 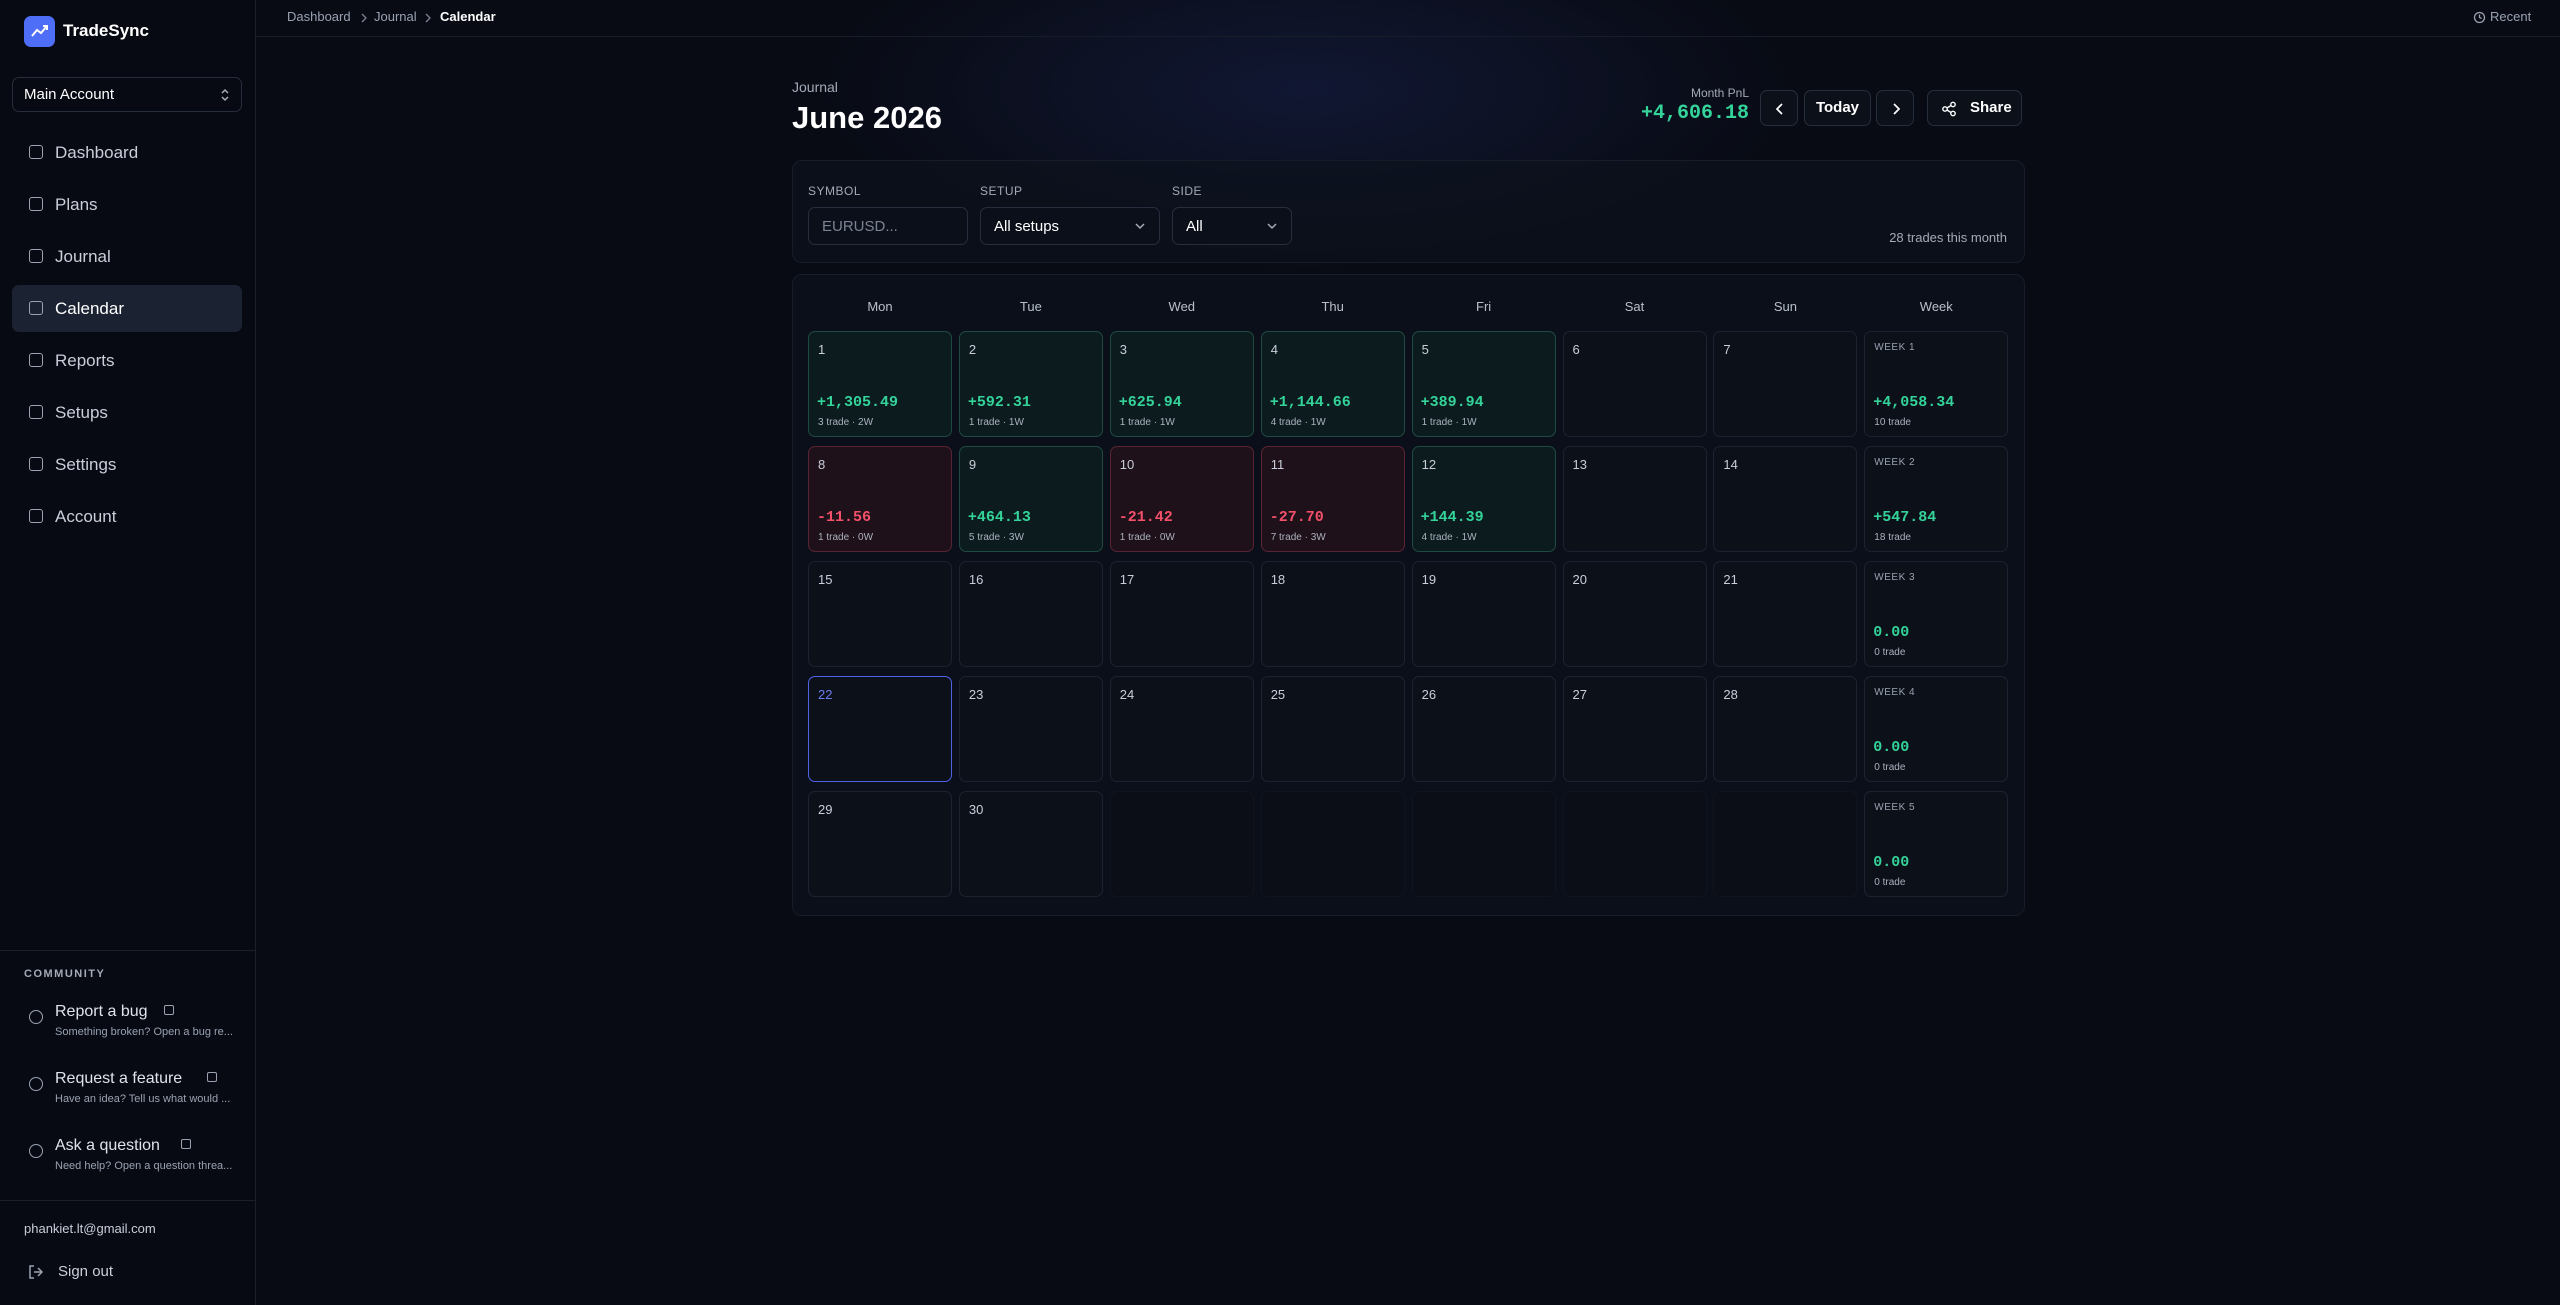 I want to click on day-cell: 27, so click(x=1634, y=729).